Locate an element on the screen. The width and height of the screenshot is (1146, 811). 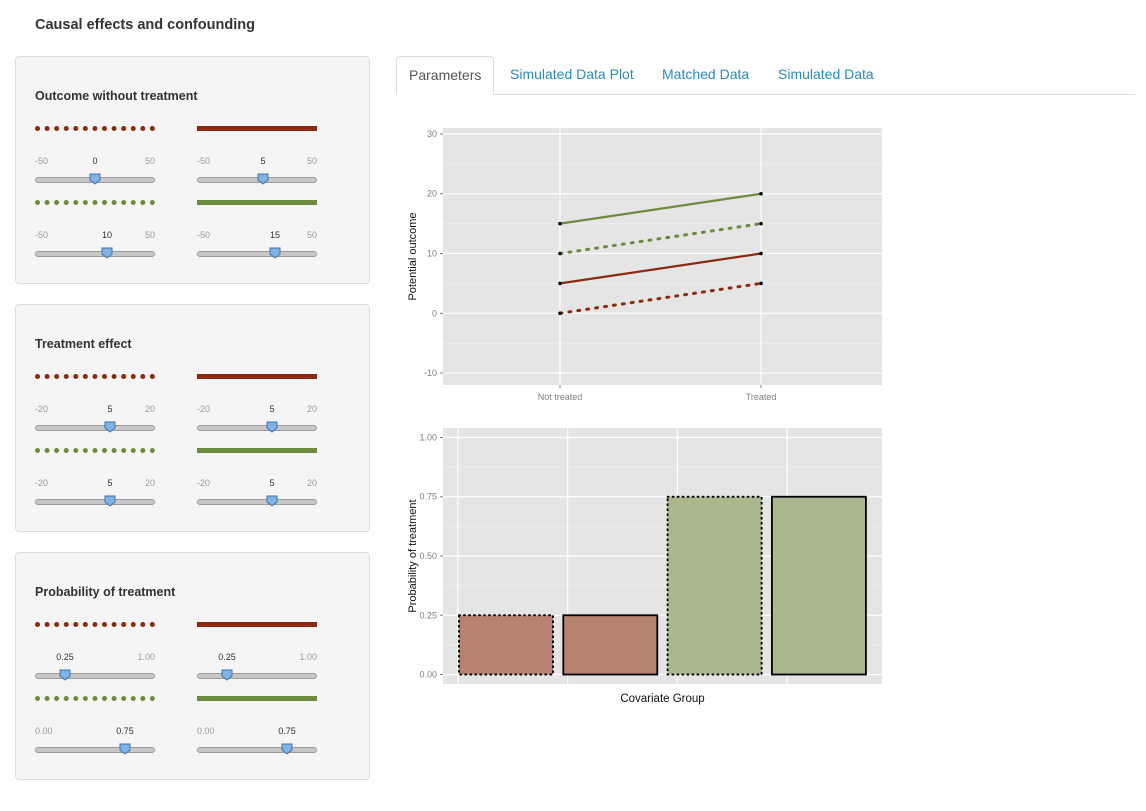
slider-value-label: 0 is located at coordinates (95, 161).